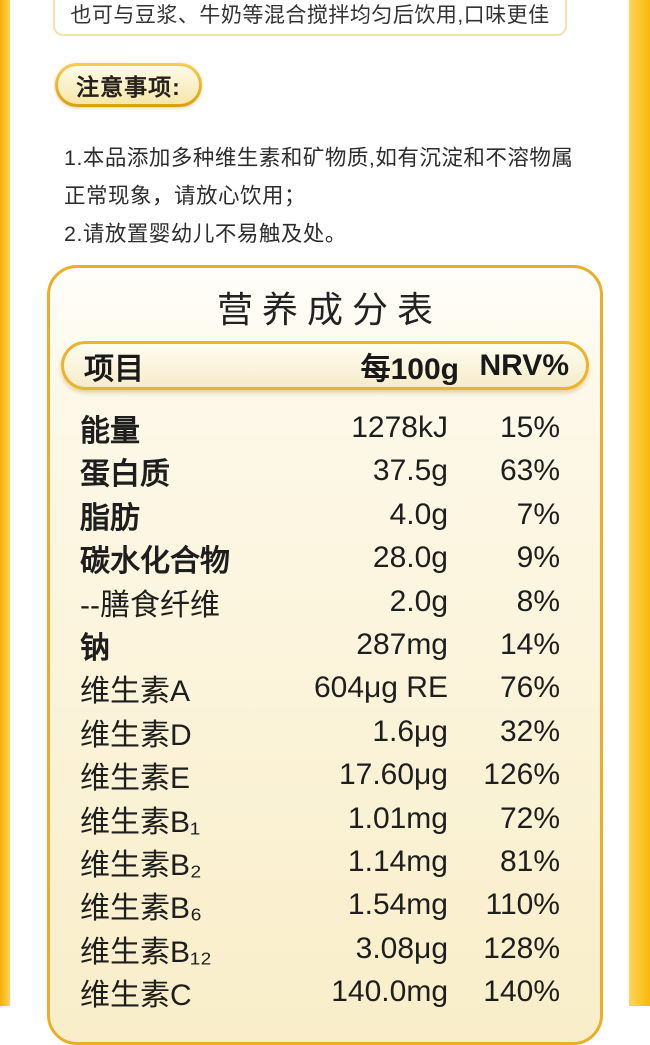  I want to click on nutrient-amount: 28.0g, so click(410, 558).